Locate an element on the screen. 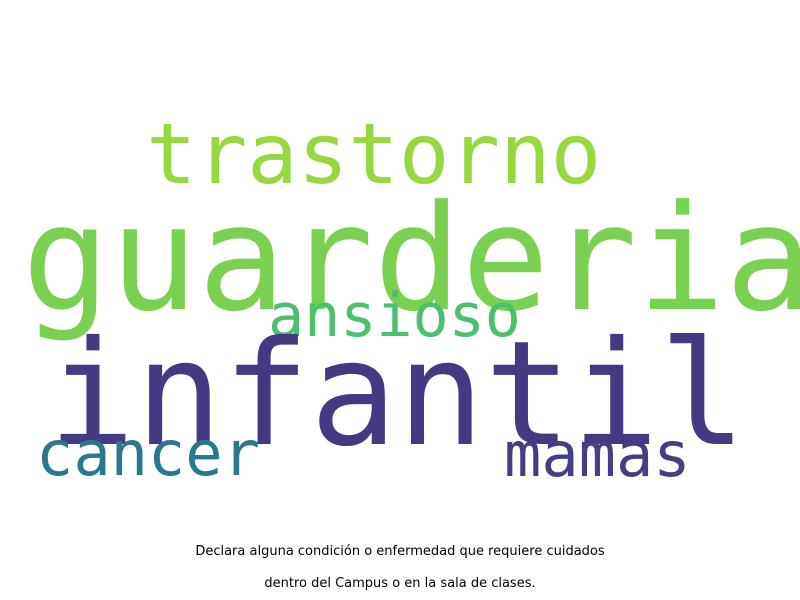 The width and height of the screenshot is (800, 600). word-mamas: mamas is located at coordinates (597, 454).